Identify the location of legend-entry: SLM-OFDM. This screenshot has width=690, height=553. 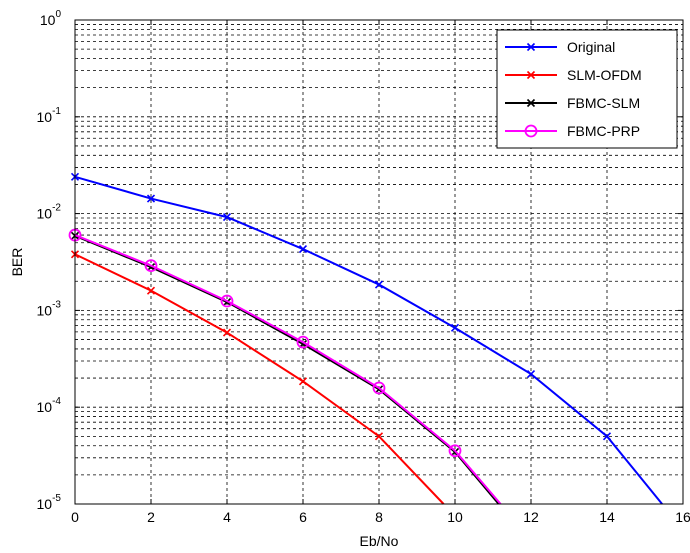
(573, 75).